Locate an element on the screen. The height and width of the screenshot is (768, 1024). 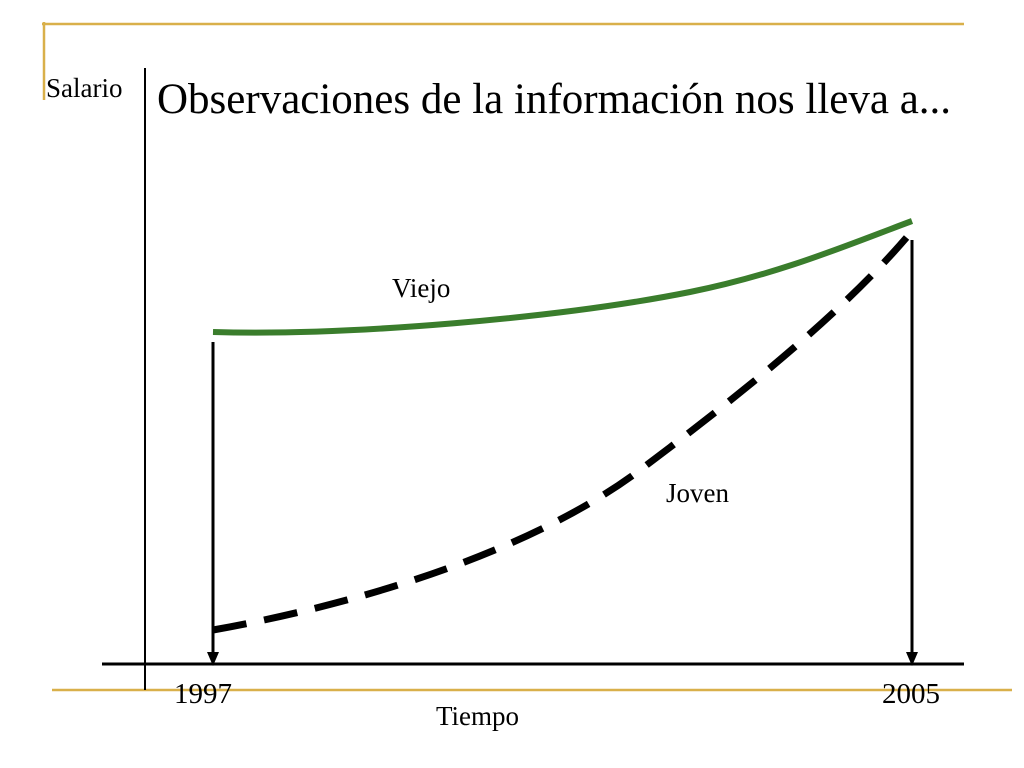
x-axis-label: Tiempo is located at coordinates (478, 716).